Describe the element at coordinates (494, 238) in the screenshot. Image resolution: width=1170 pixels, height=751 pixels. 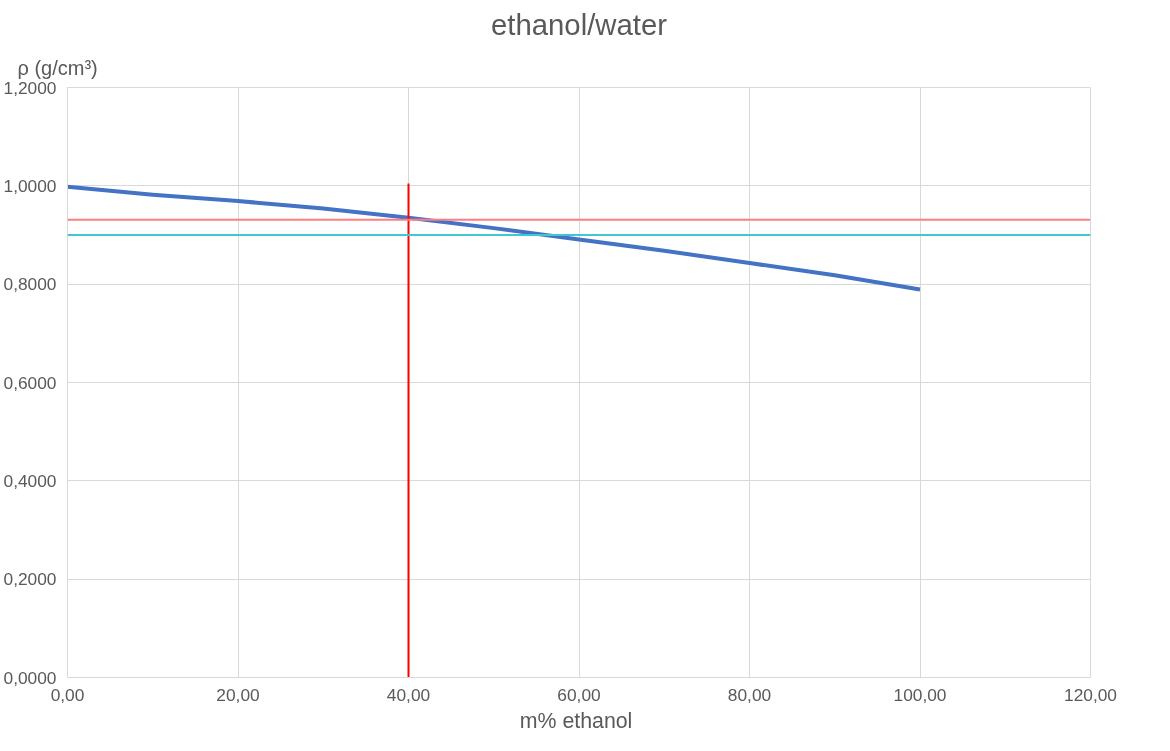
I see `line-series` at that location.